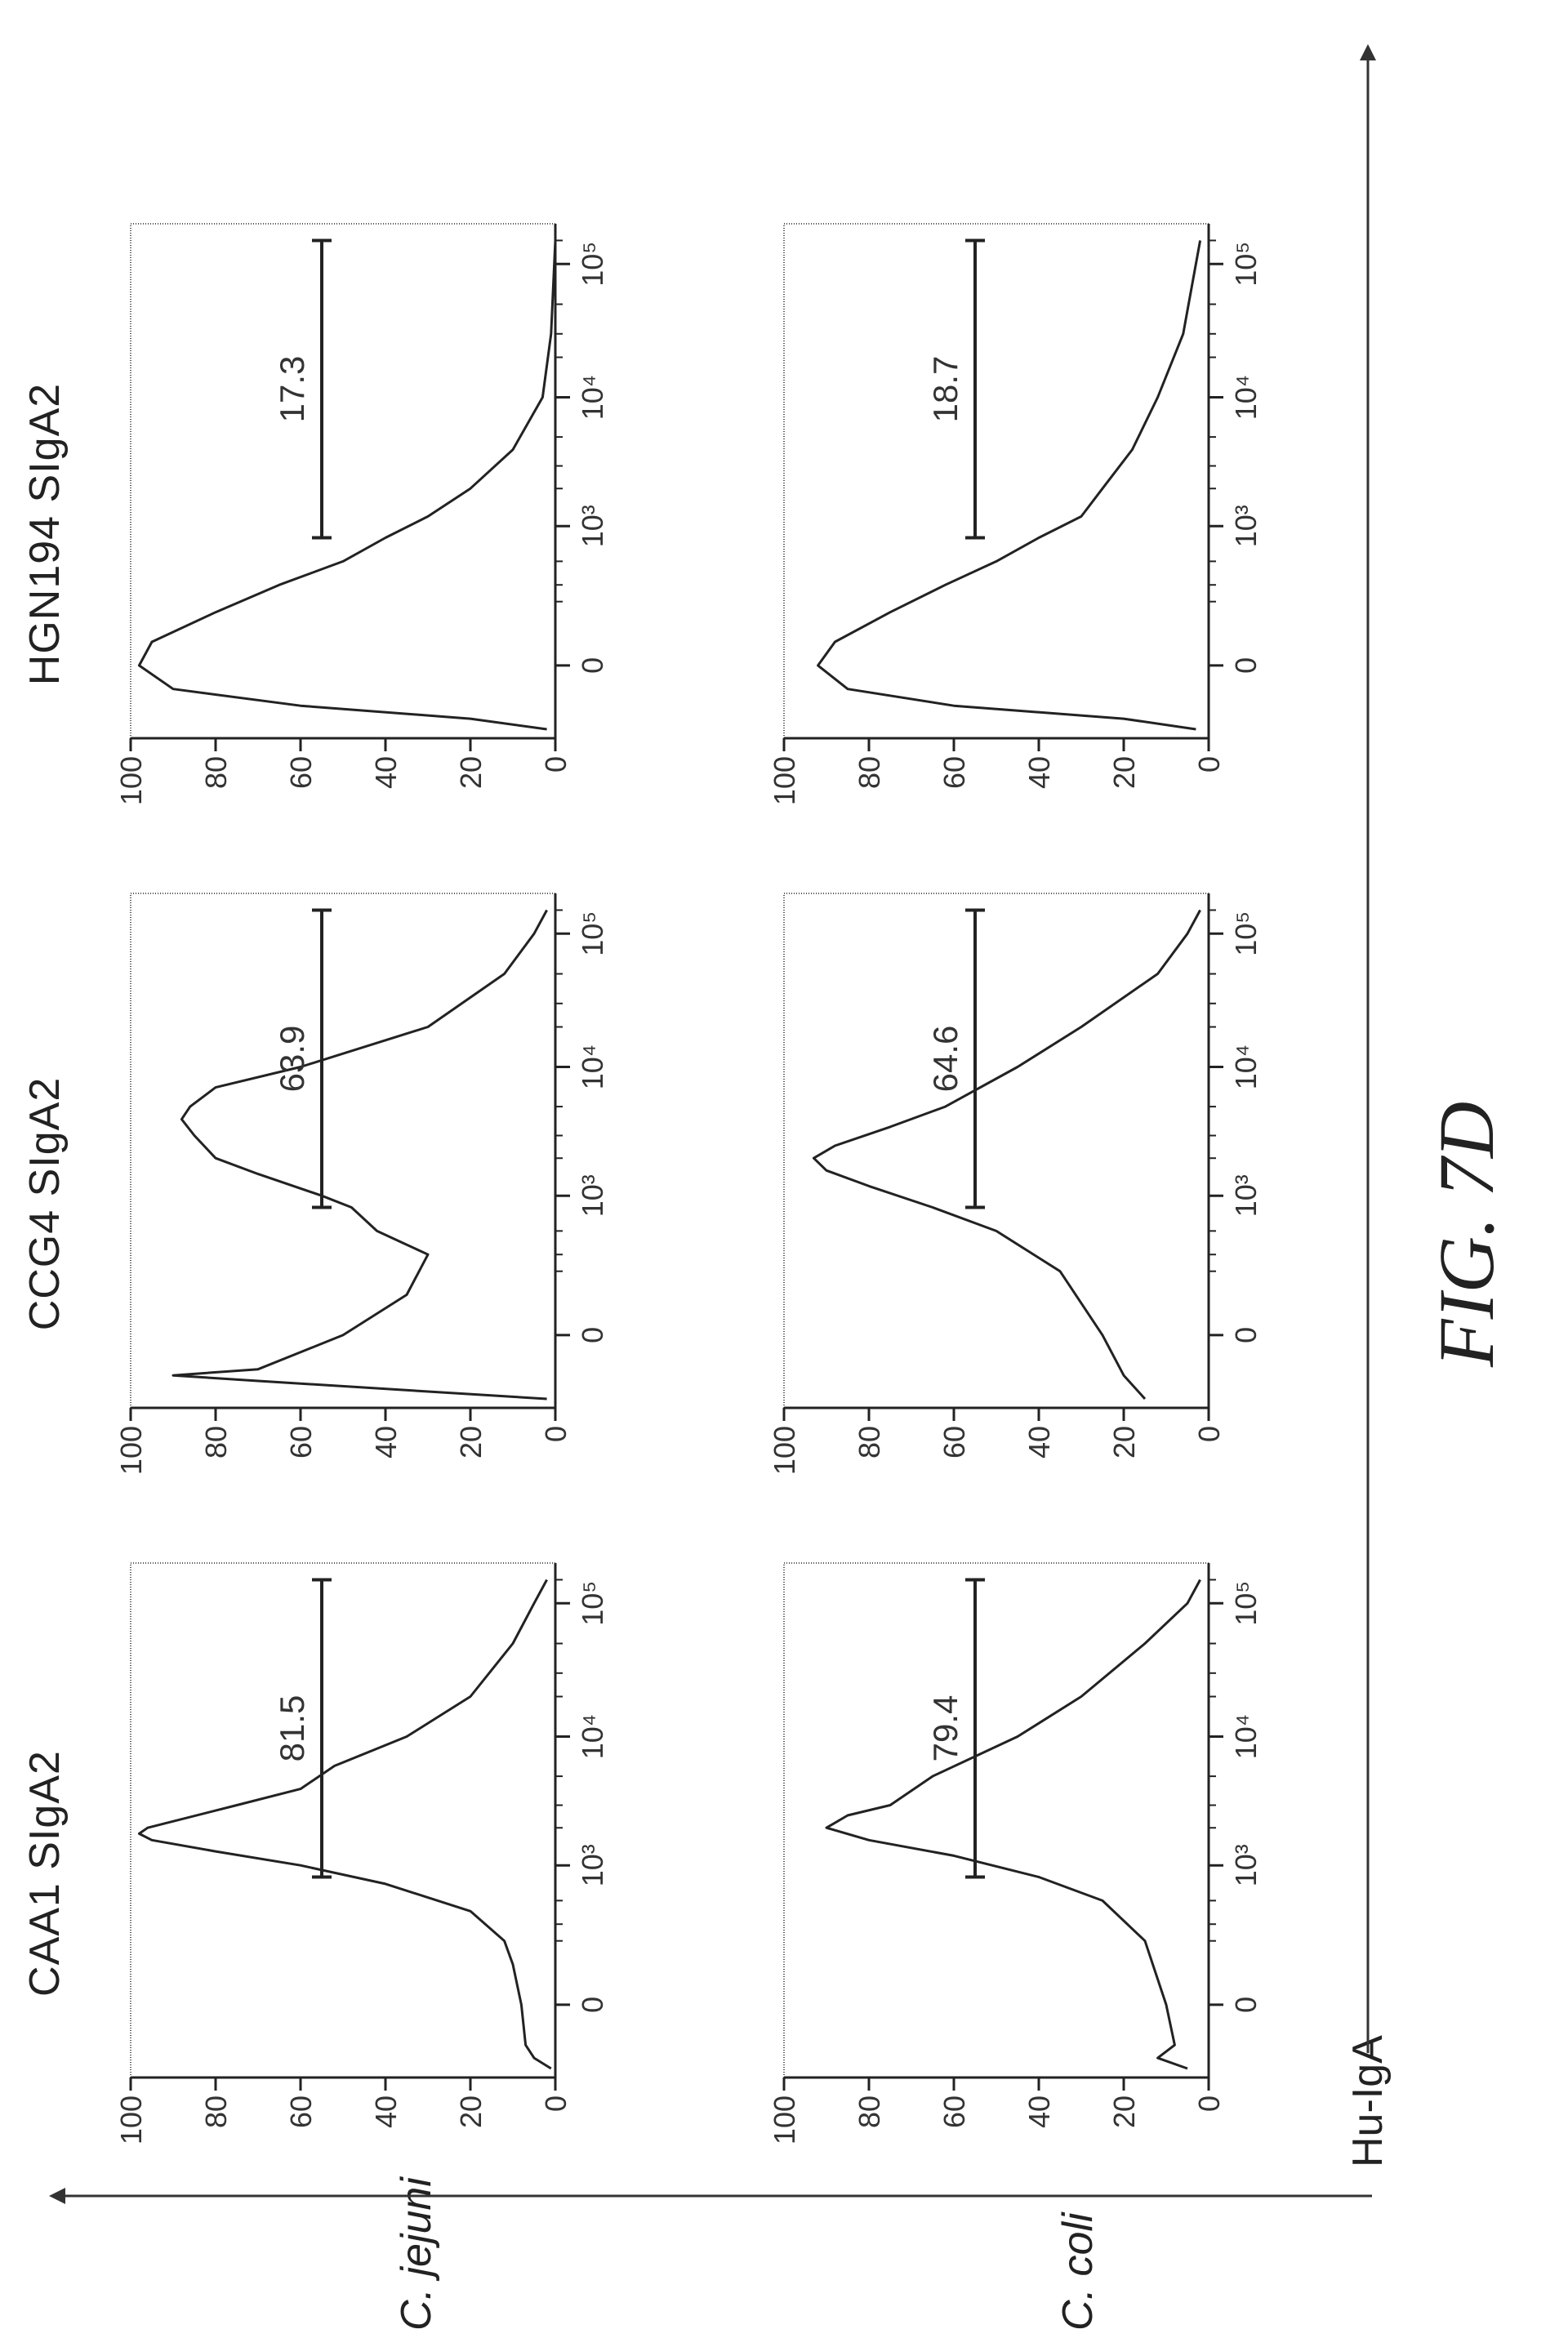  Describe the element at coordinates (1368, 2101) in the screenshot. I see `x-axis-label: Hu-IgA` at that location.